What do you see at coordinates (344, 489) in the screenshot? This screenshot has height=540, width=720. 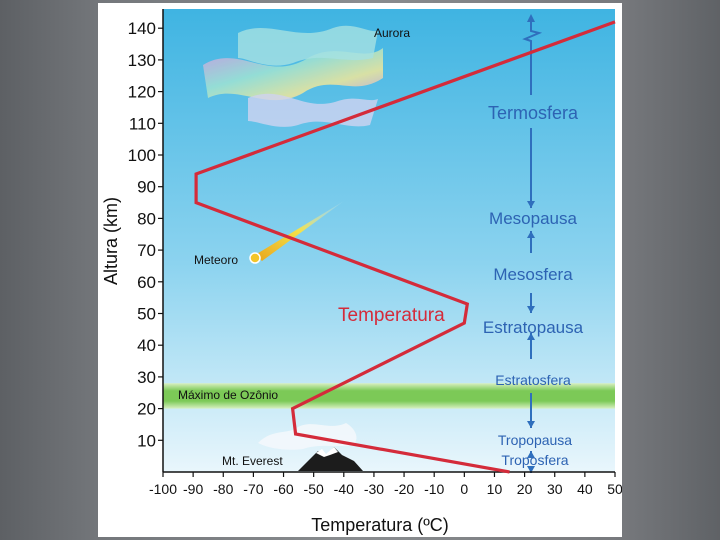 I see `x-tick-label: -40` at bounding box center [344, 489].